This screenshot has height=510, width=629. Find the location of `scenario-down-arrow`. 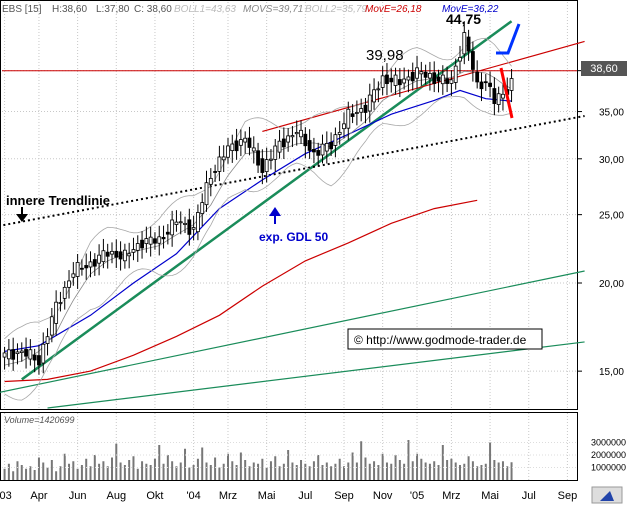

scenario-down-arrow is located at coordinates (506, 93).